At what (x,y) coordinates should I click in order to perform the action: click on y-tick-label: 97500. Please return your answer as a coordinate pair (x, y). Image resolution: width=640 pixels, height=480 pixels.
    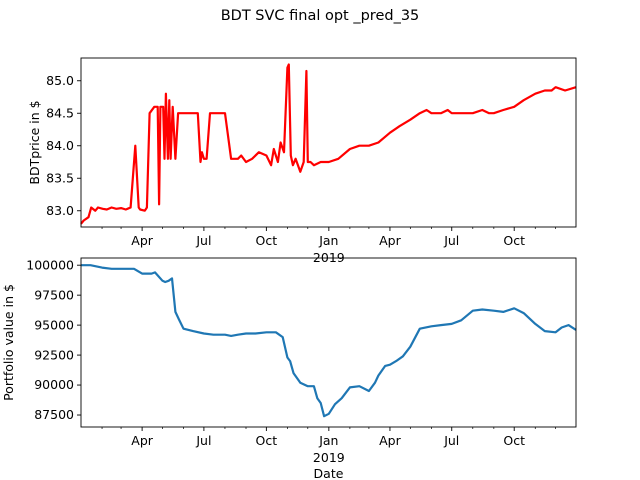
    Looking at the image, I should click on (54, 294).